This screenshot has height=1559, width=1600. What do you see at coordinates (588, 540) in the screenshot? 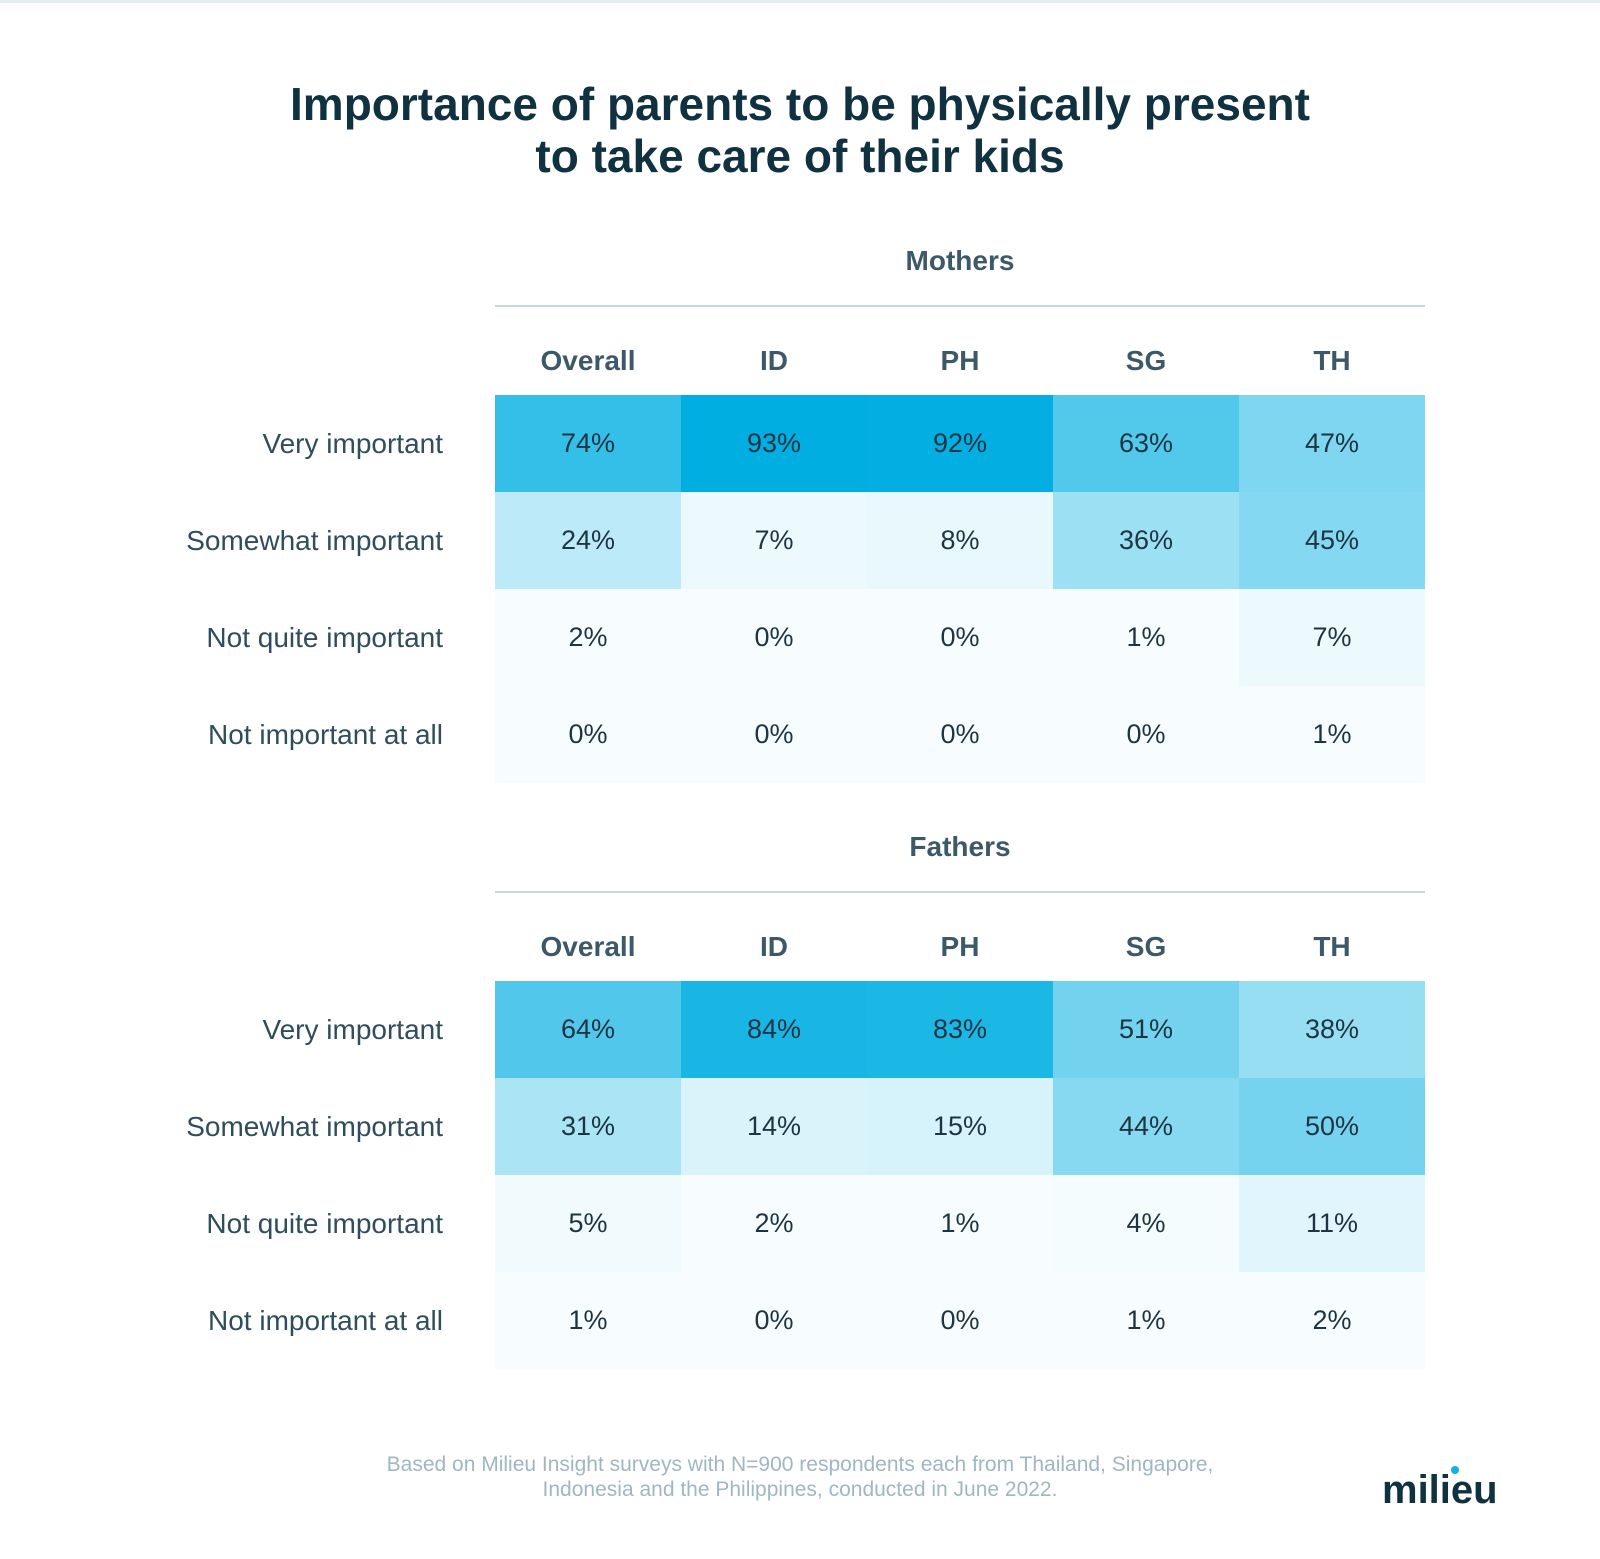
I see `heatmap-cell: 24%` at bounding box center [588, 540].